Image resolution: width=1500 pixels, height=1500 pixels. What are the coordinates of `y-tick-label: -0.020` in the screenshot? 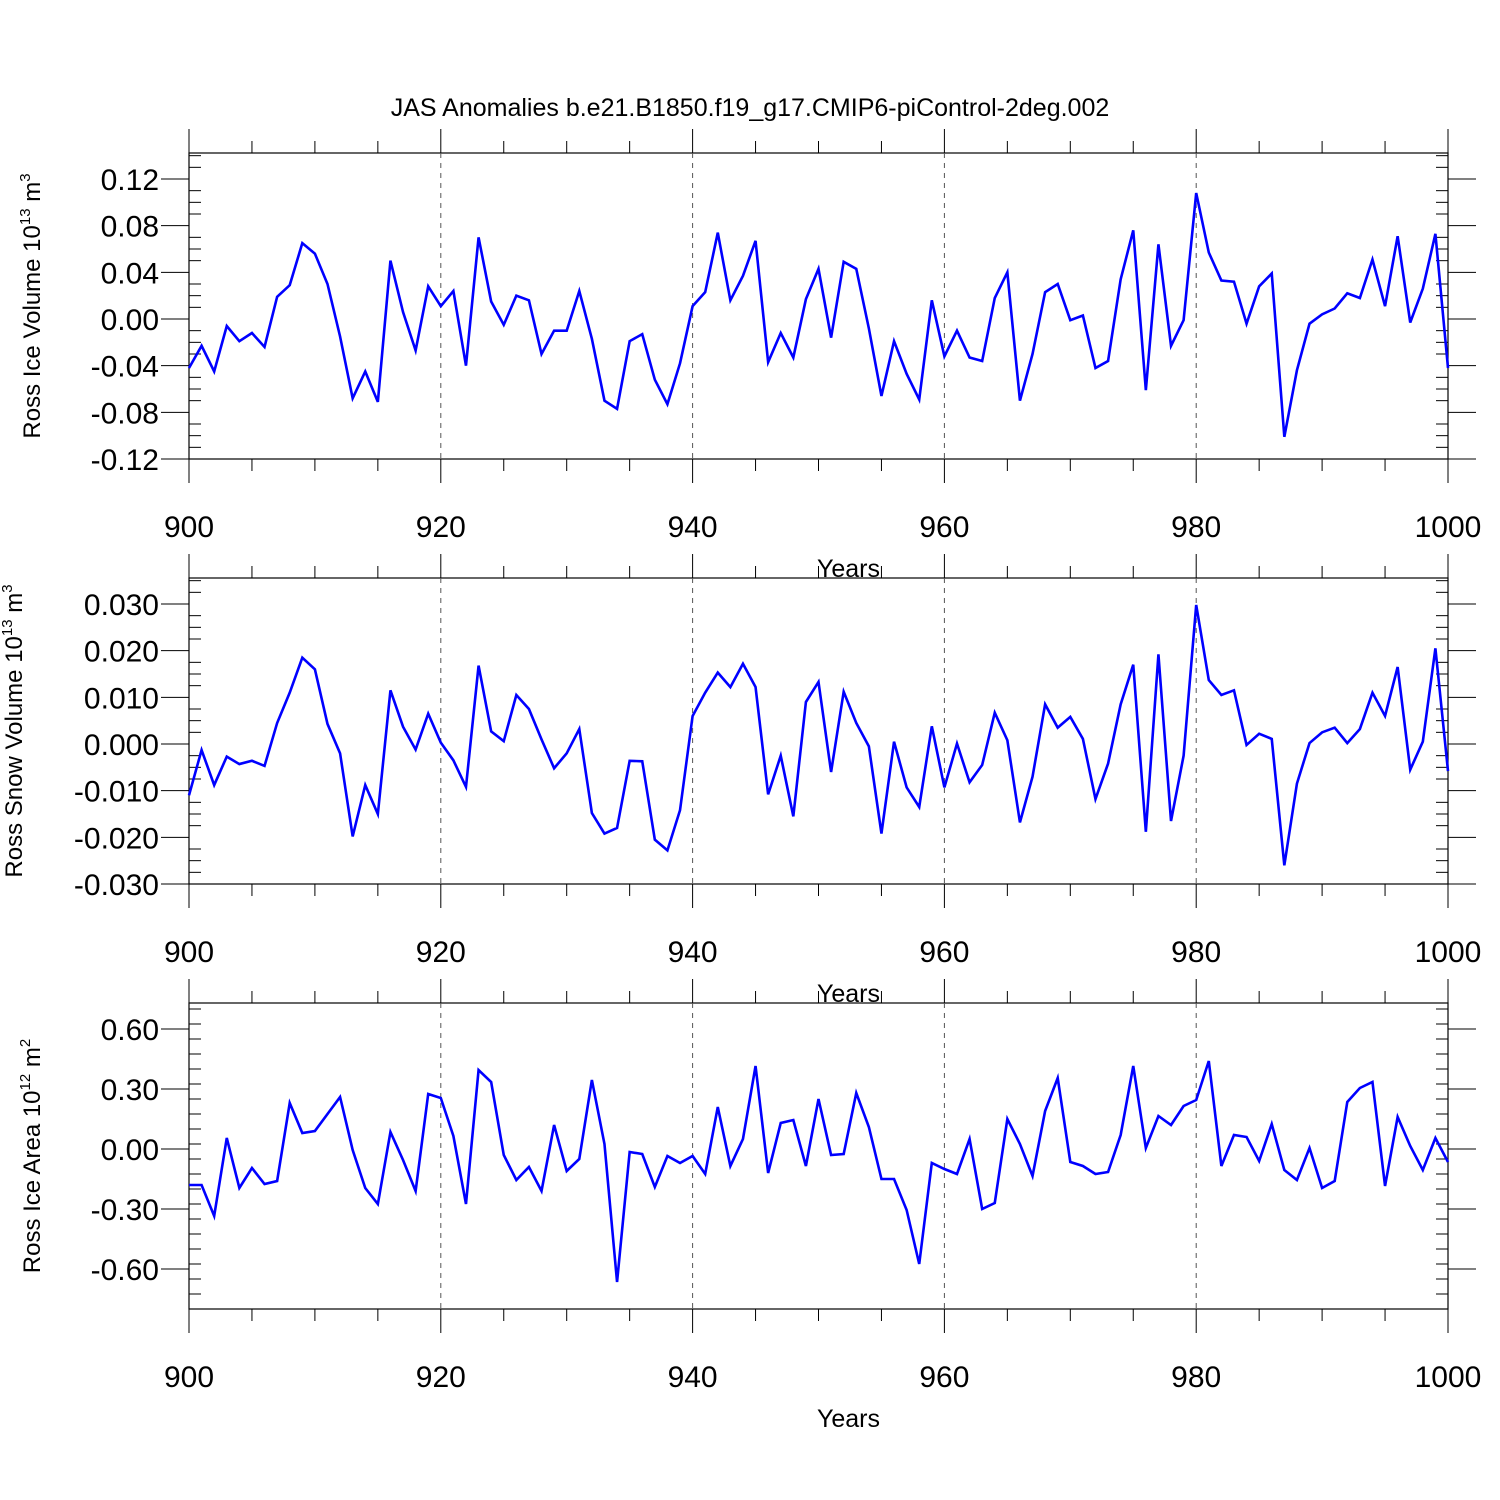 It's located at (116, 838).